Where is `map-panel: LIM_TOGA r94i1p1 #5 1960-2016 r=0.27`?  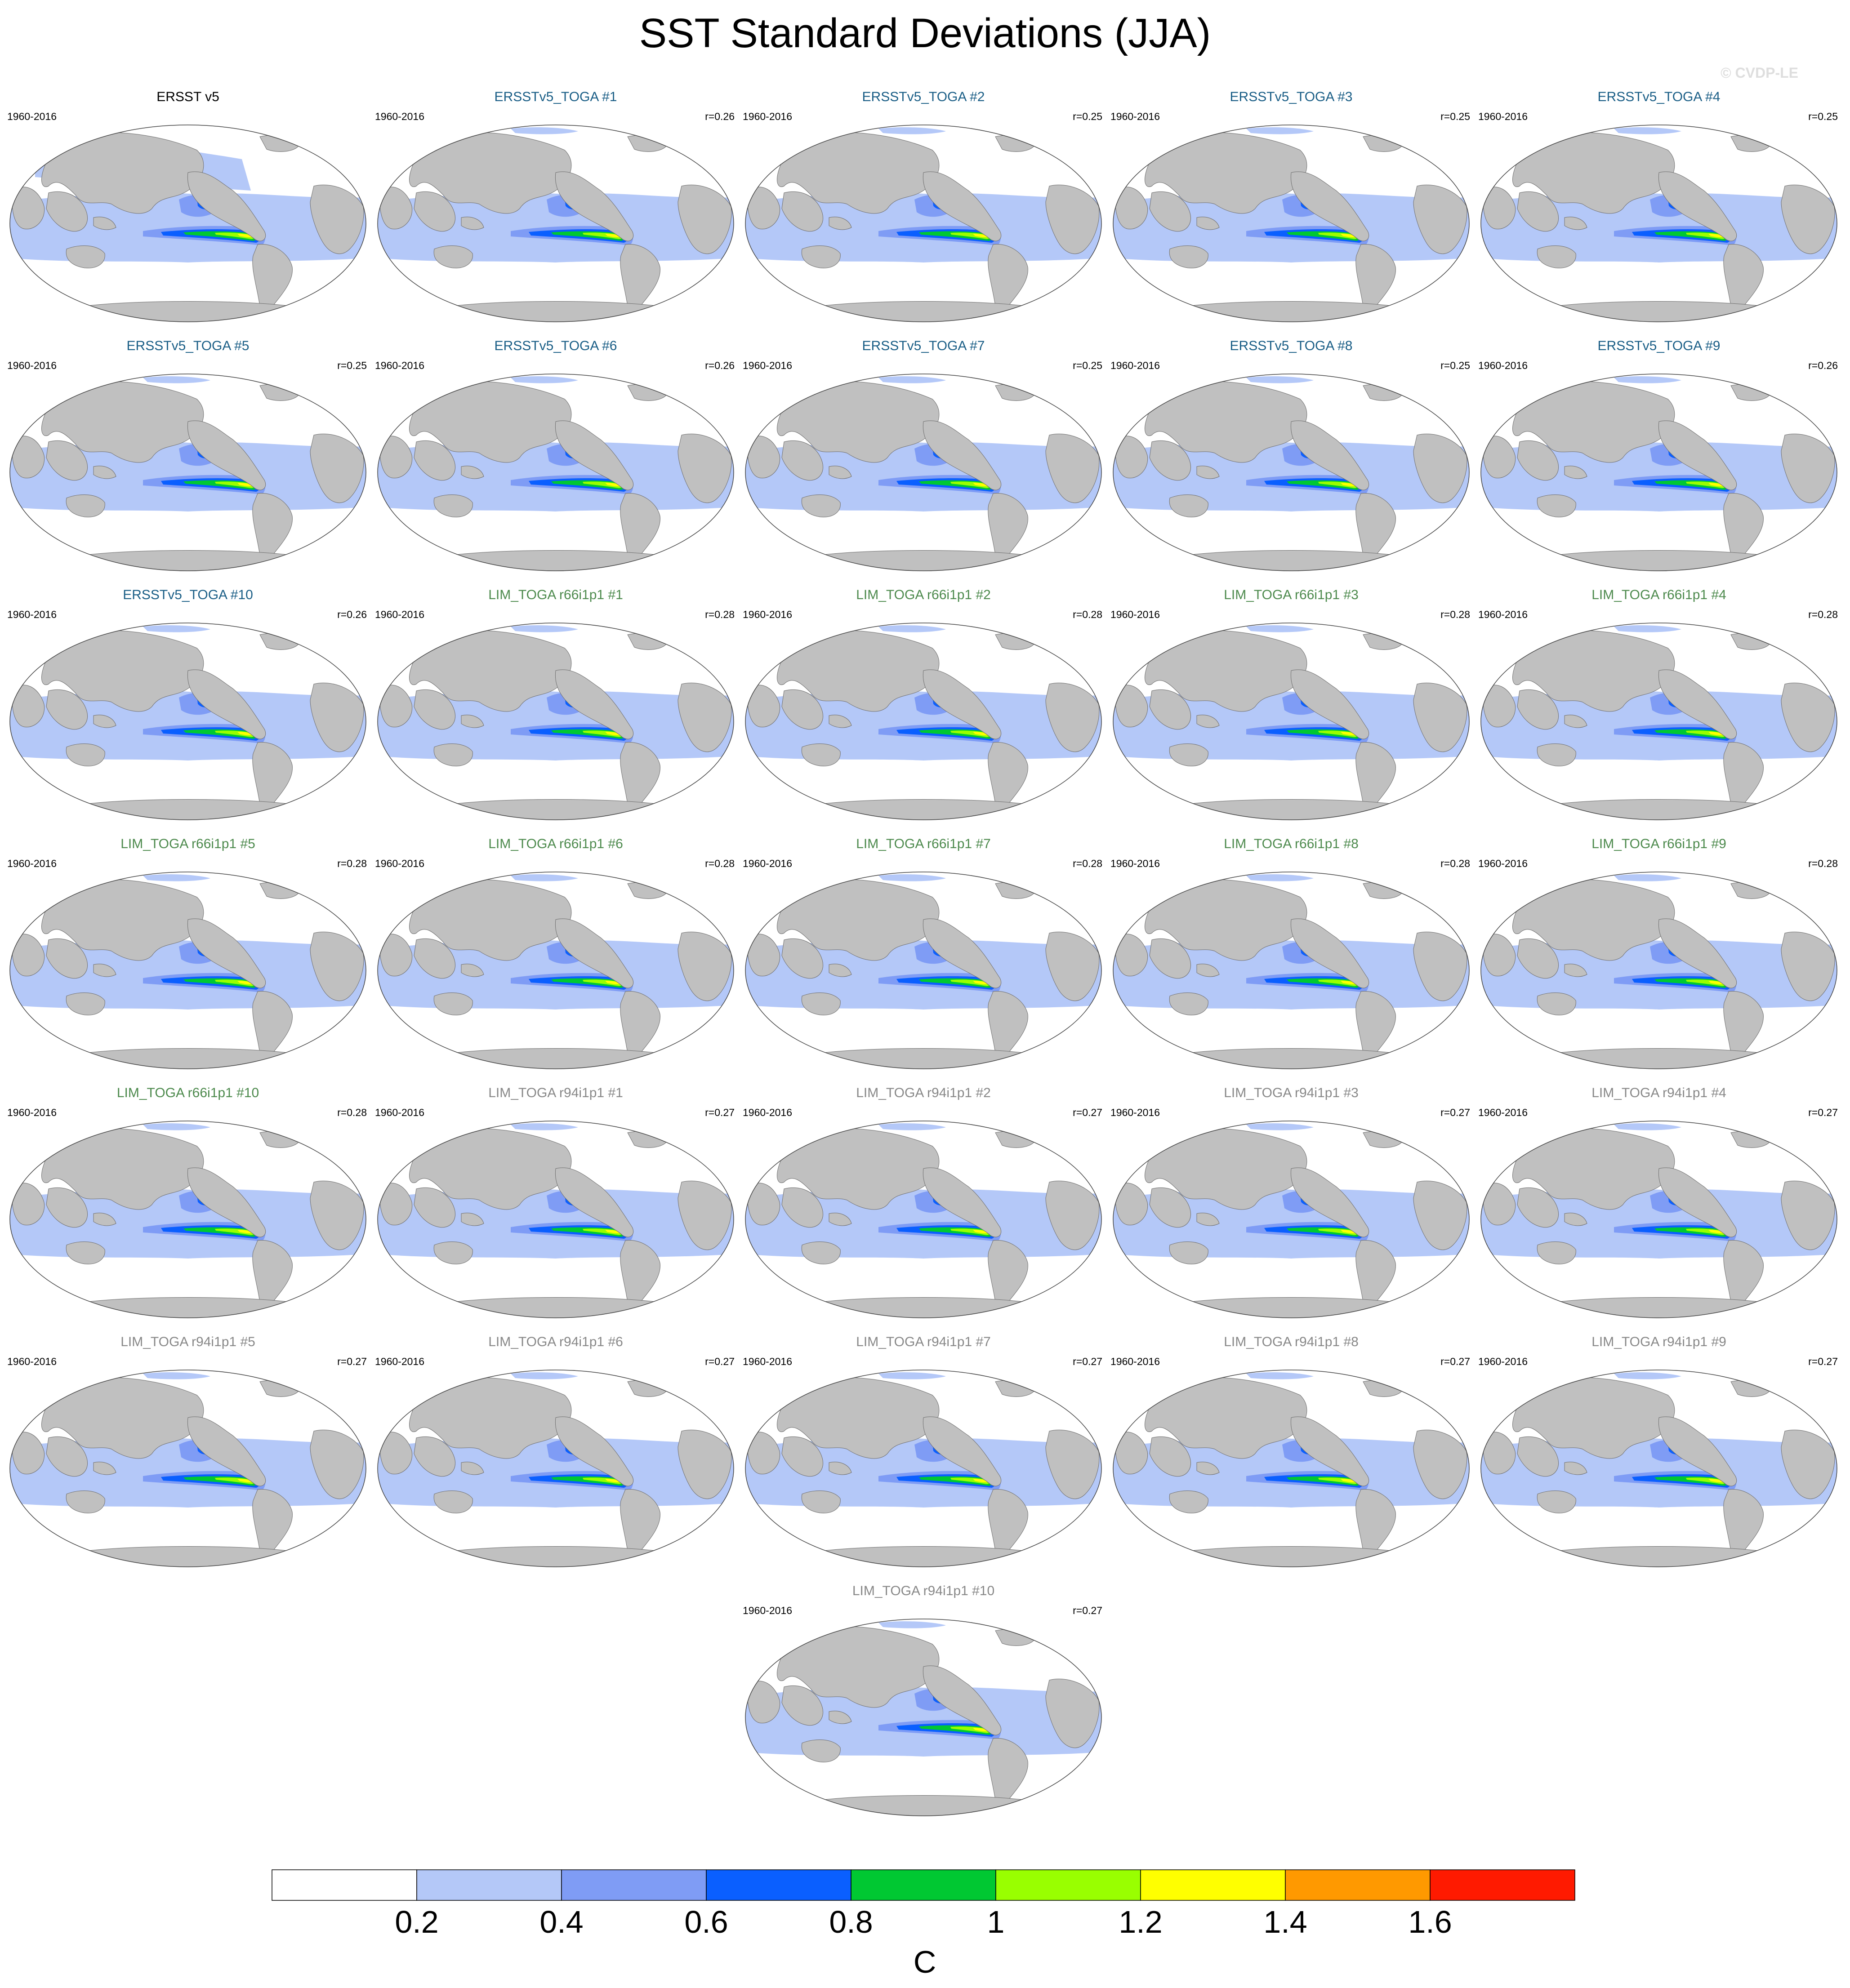 map-panel: LIM_TOGA r94i1p1 #5 1960-2016 r=0.27 is located at coordinates (188, 1454).